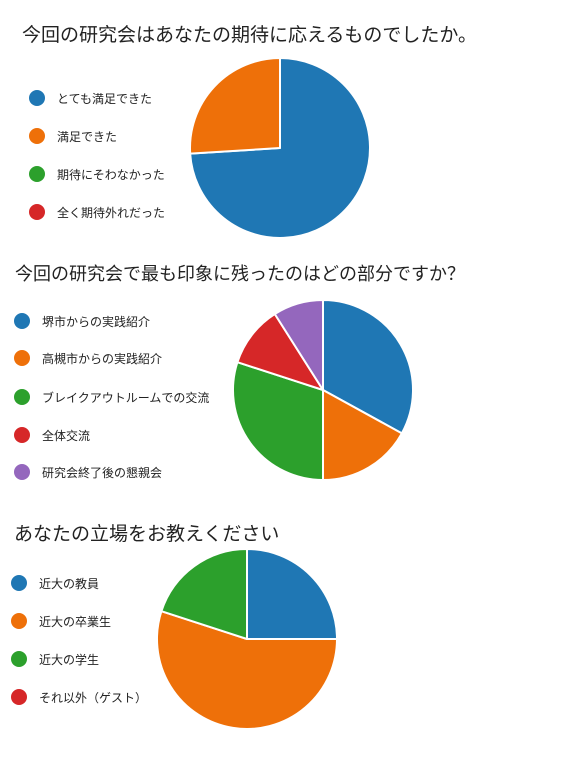  I want to click on chart-2-legend-item-2: ブレイクアウトルームでの交流, so click(111, 397).